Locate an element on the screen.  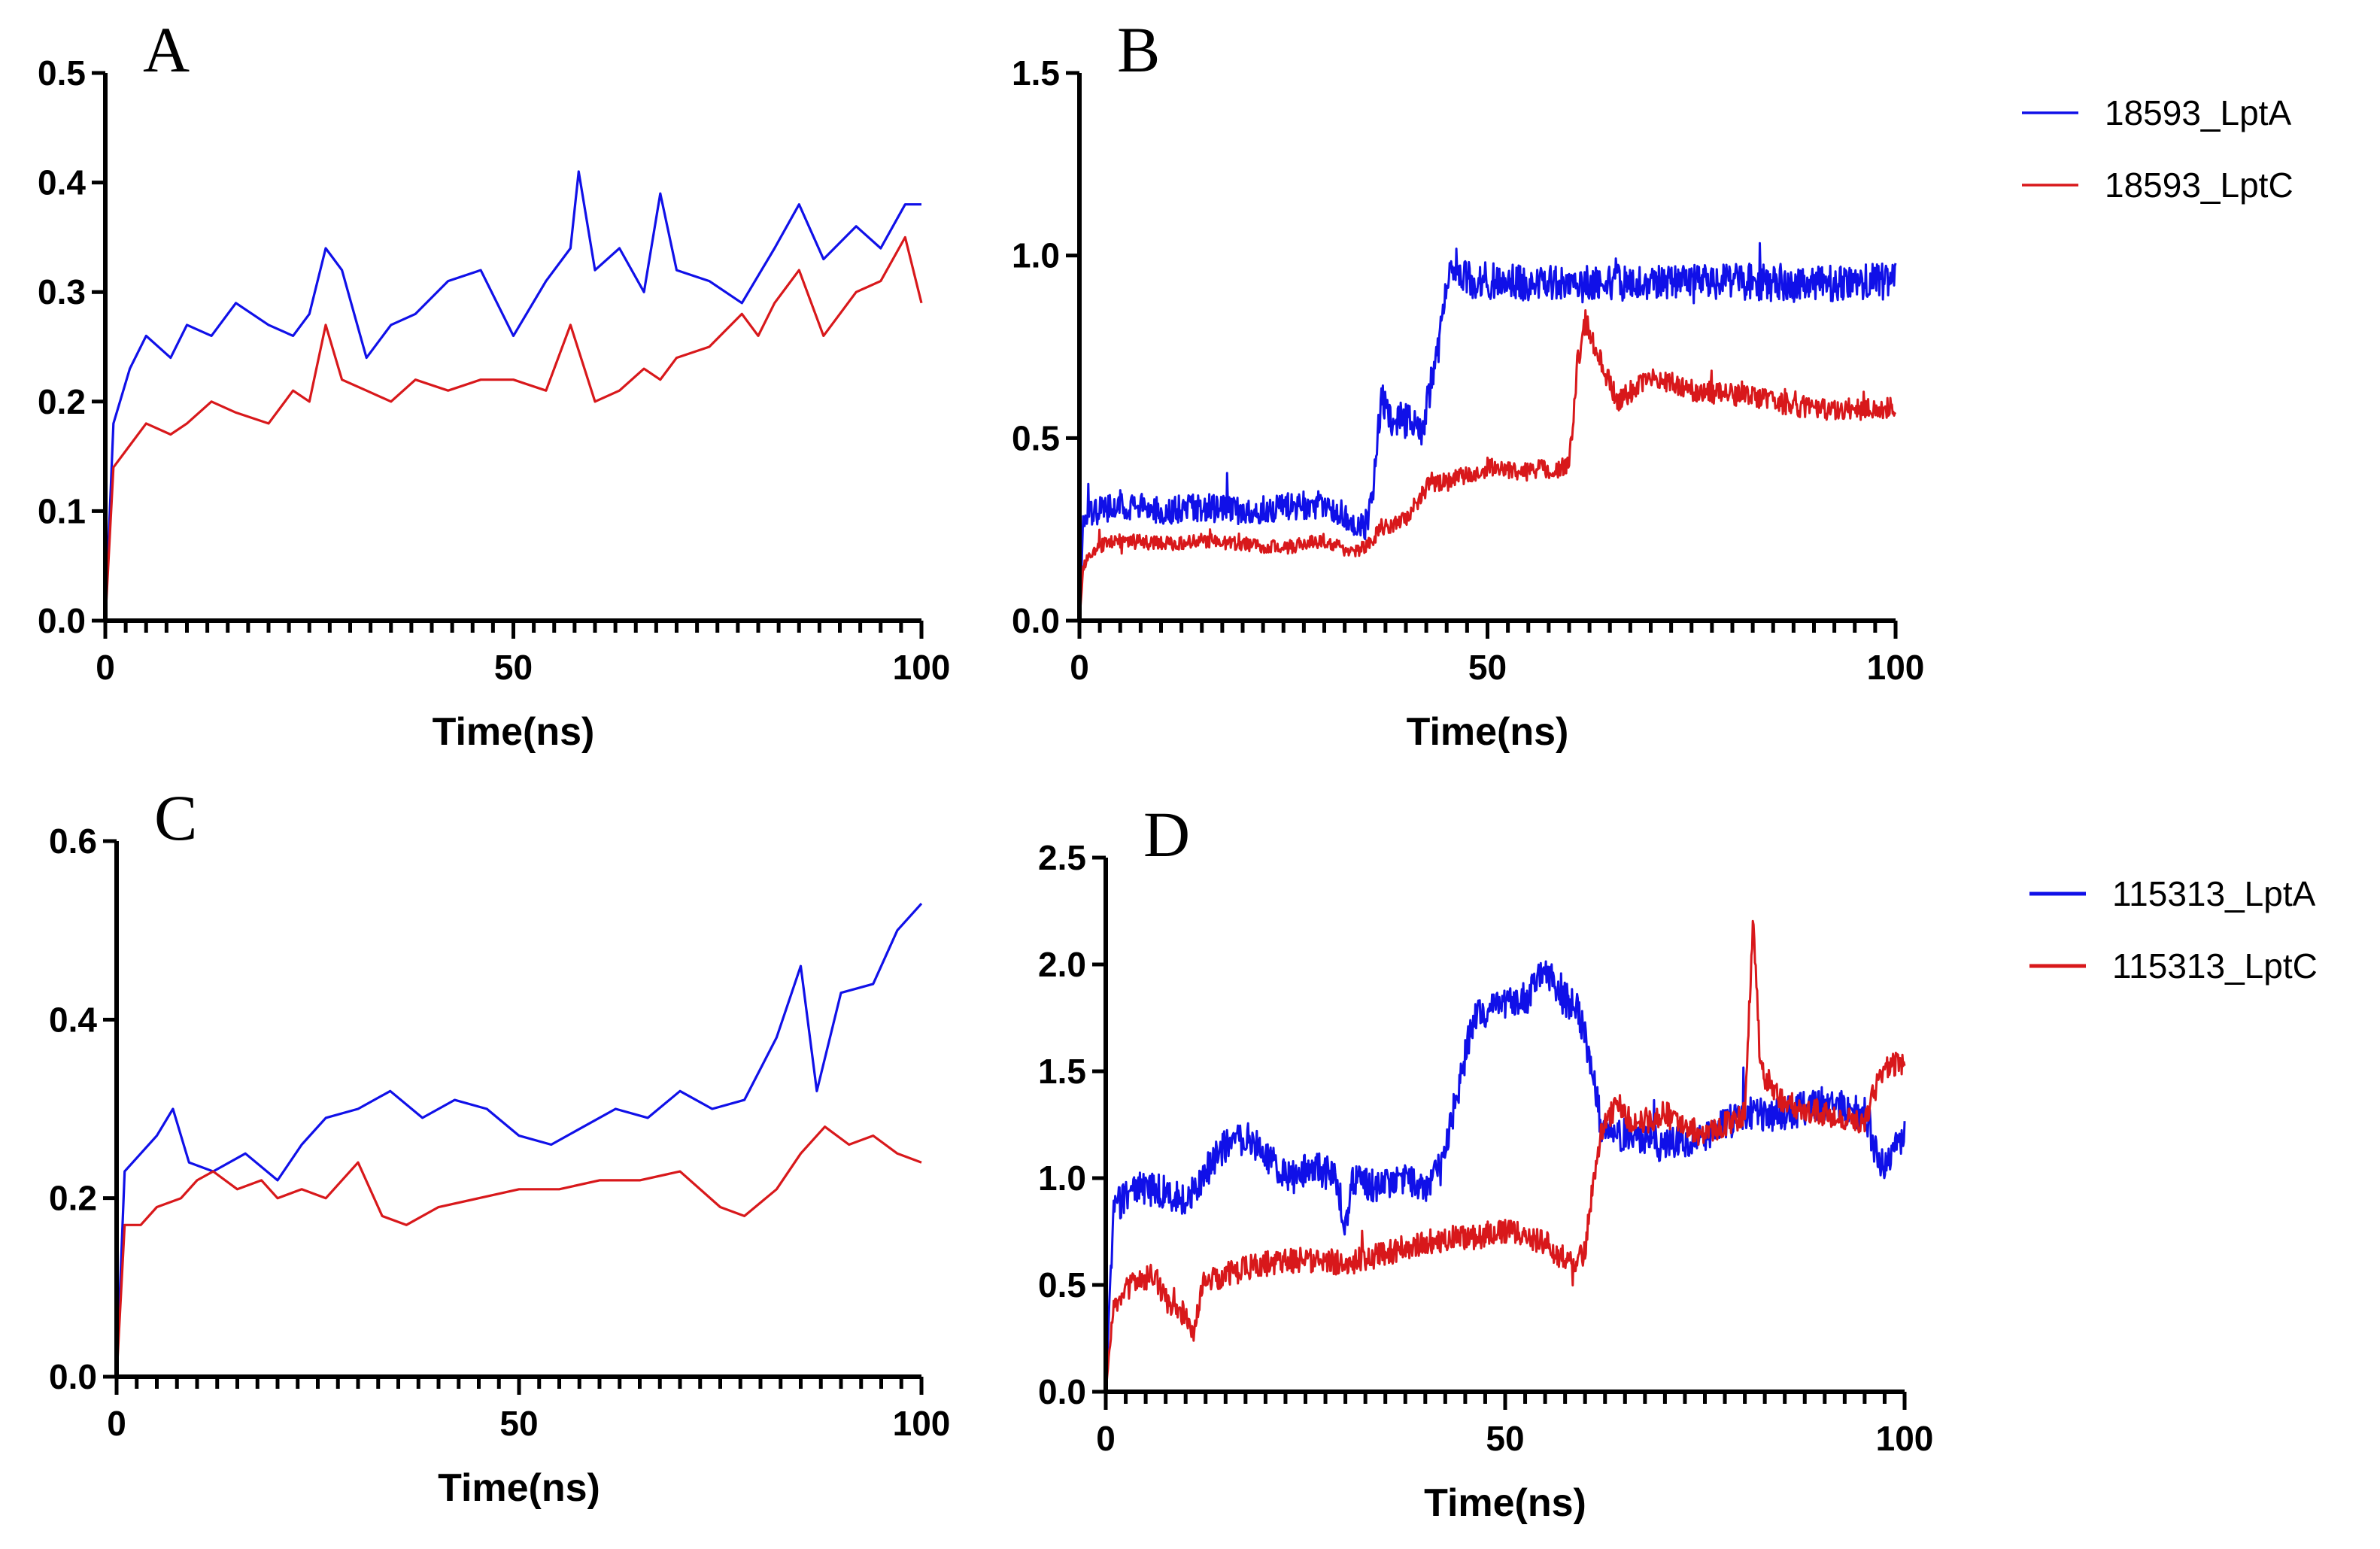
panel-c-x-tick-label: 50 is located at coordinates (518, 1423).